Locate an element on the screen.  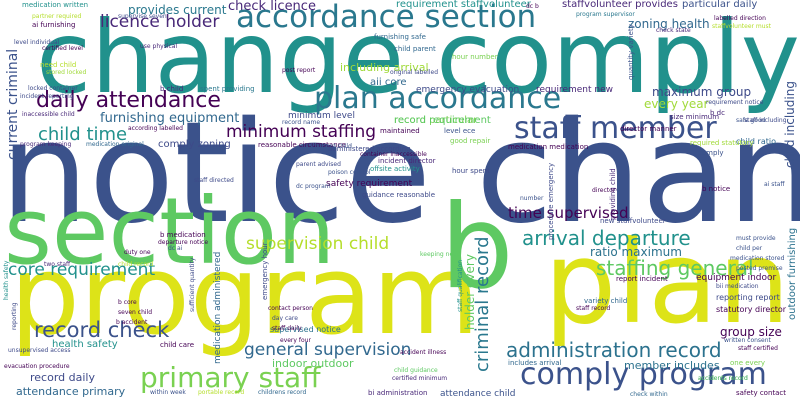
word-incident-reporting: incident reporting is located at coordinates (47, 96).